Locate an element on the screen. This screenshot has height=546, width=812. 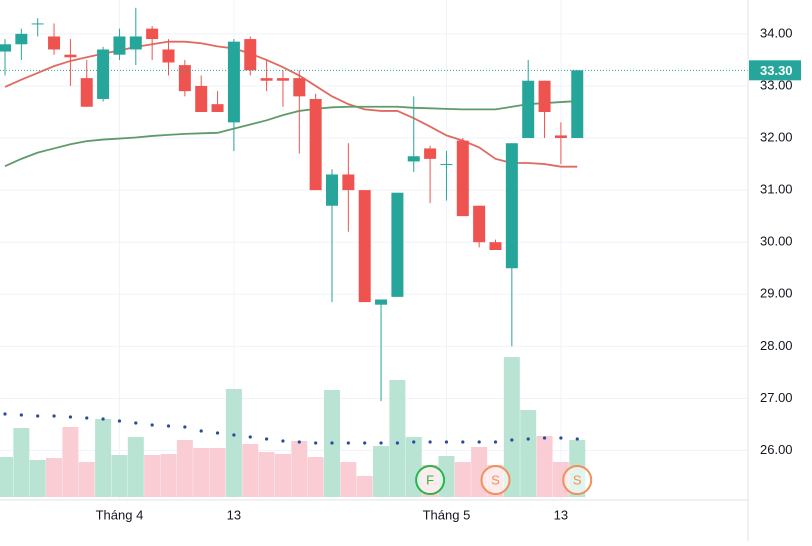
y-tick-label: 32.00 is located at coordinates (776, 136).